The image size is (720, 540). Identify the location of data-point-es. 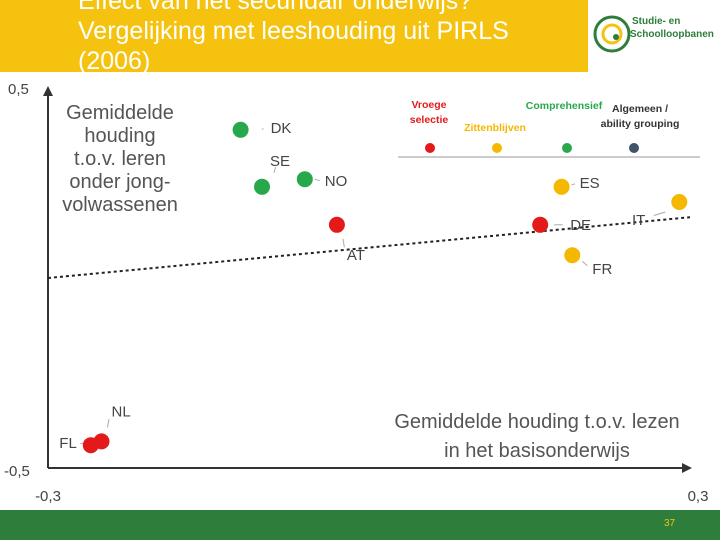
(561, 186).